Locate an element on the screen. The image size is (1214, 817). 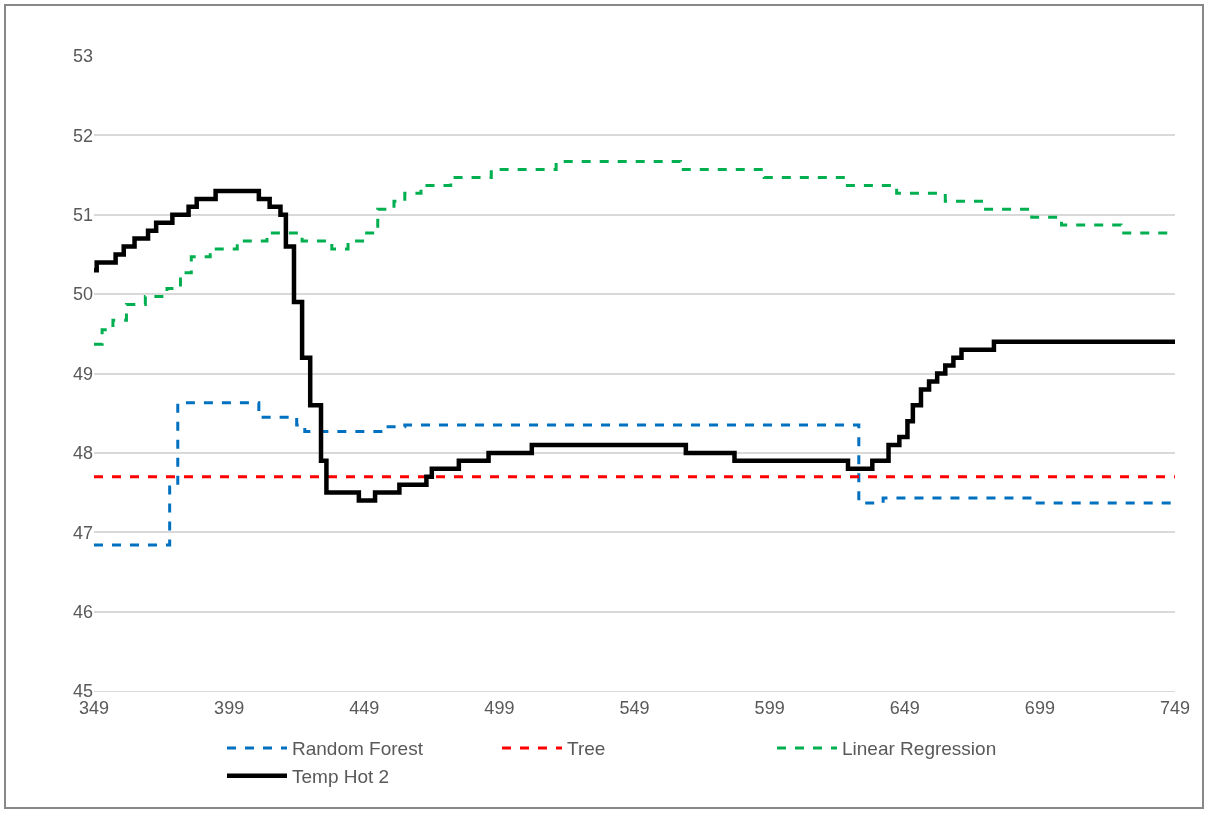
legend-label: Random Forest is located at coordinates (358, 749).